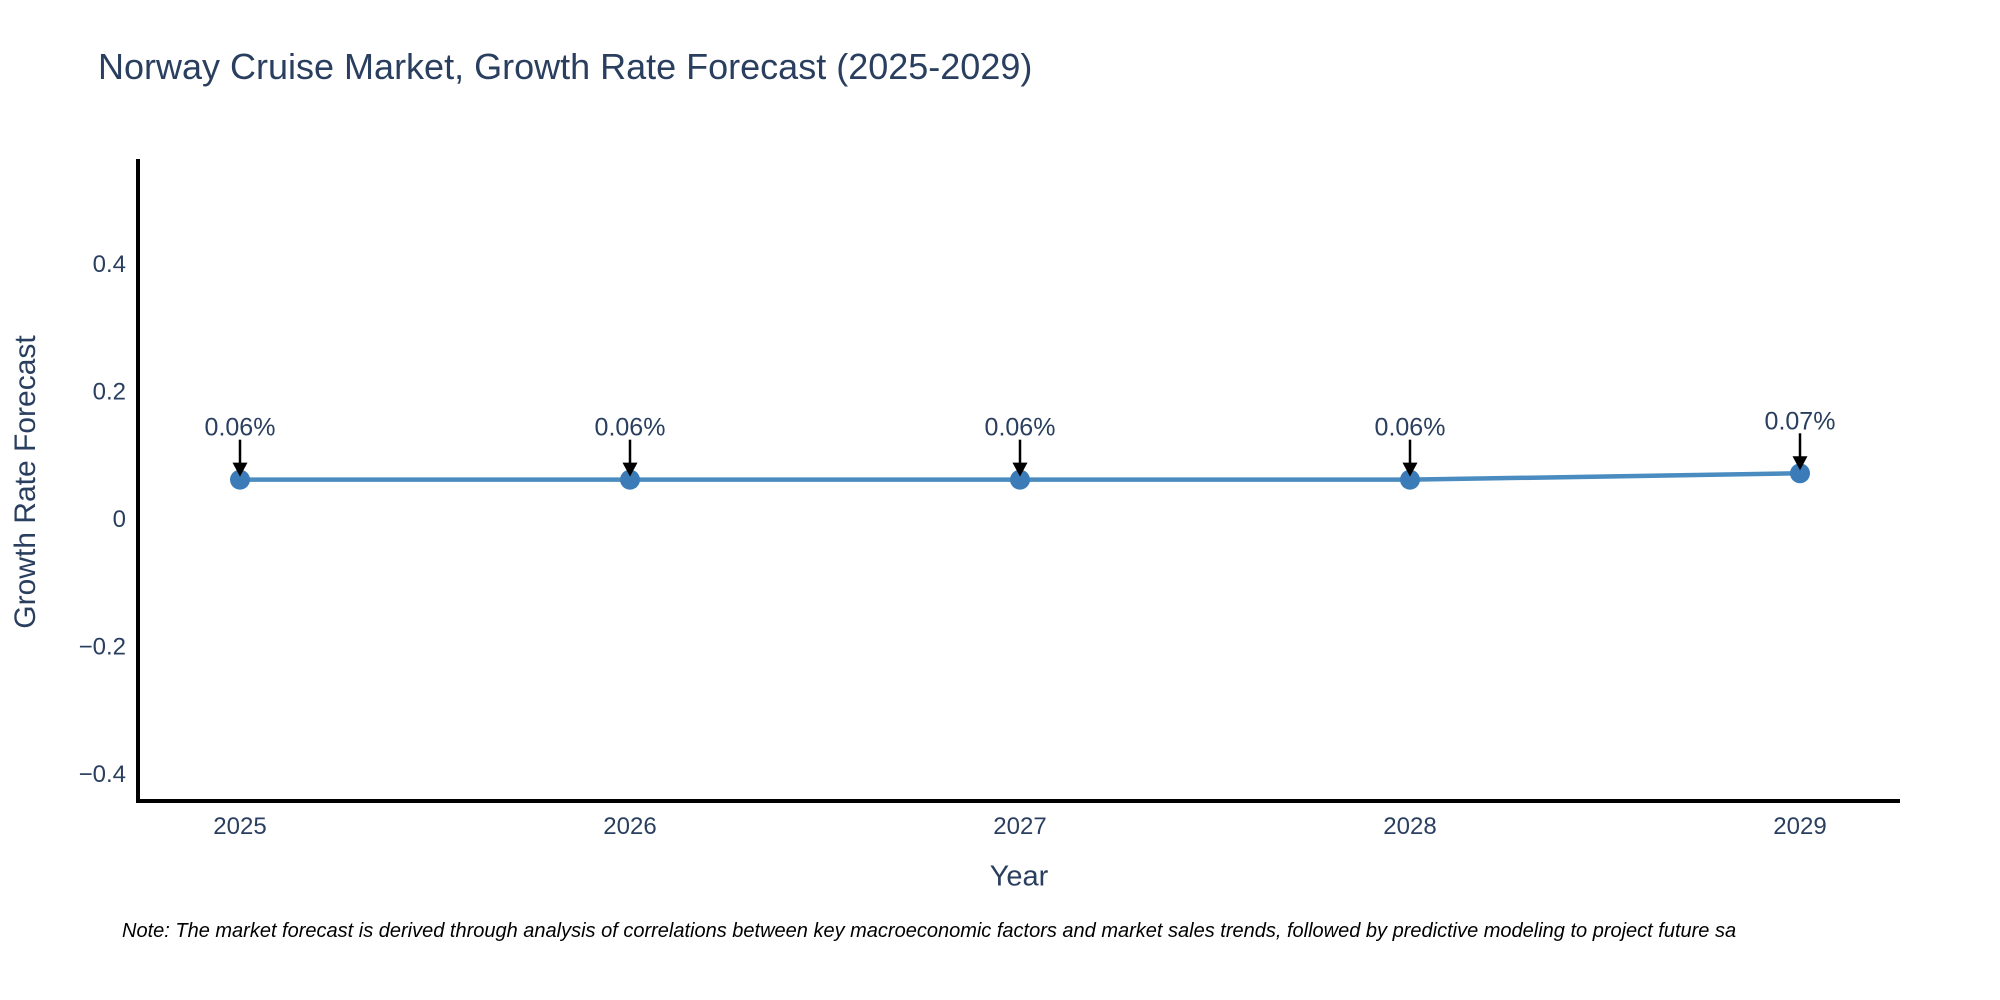  What do you see at coordinates (1409, 826) in the screenshot?
I see `x-tick-label: 2028` at bounding box center [1409, 826].